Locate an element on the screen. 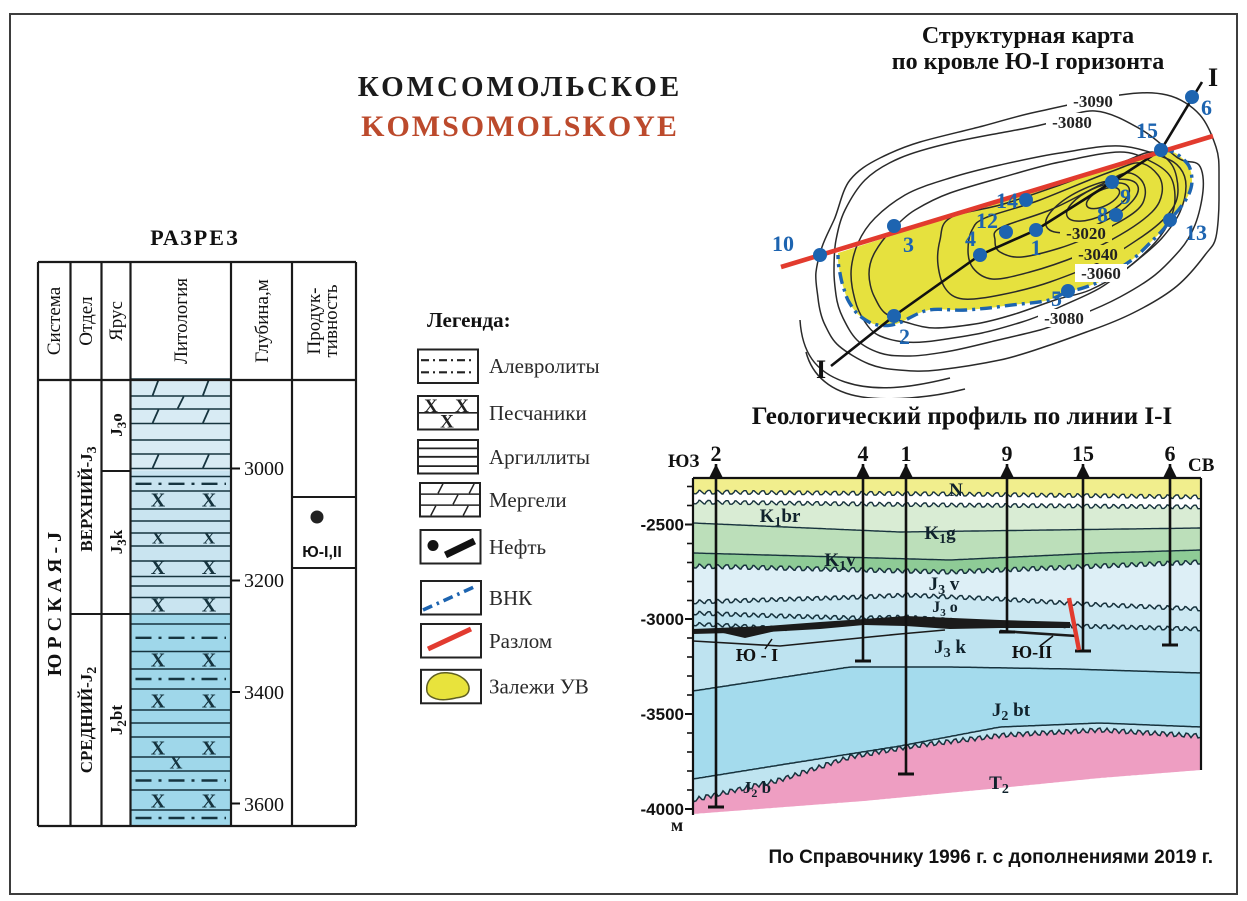 Image resolution: width=1247 pixels, height=901 pixels. svg-text: Глубина,м is located at coordinates (262, 321).